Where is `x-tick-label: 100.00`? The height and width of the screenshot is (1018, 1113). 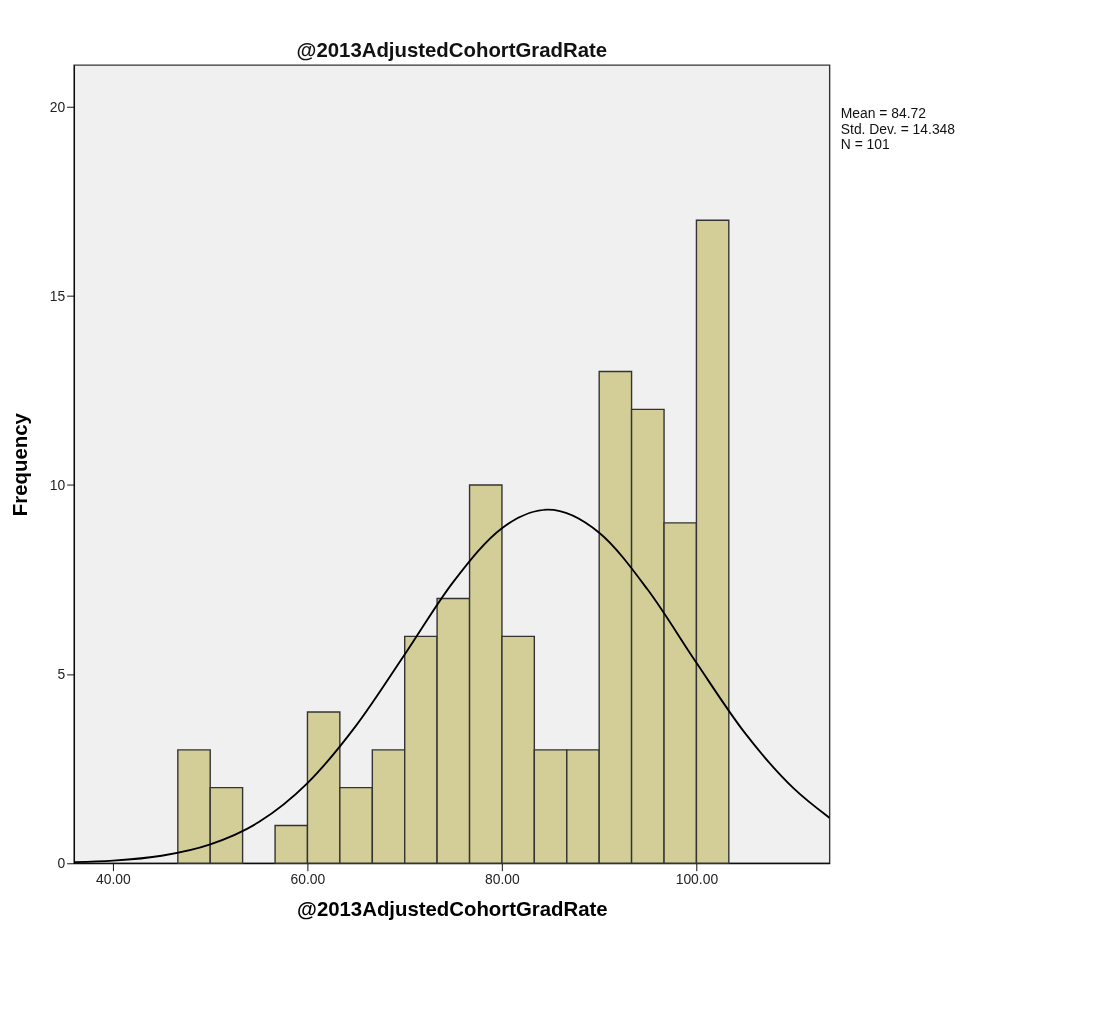 x-tick-label: 100.00 is located at coordinates (697, 879).